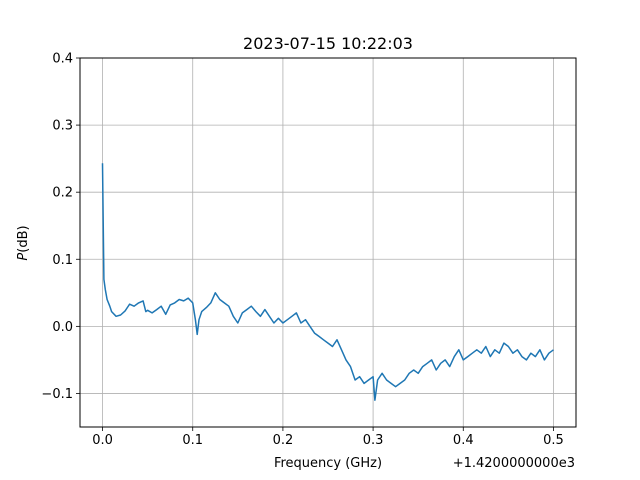 This screenshot has height=480, width=640. What do you see at coordinates (553, 440) in the screenshot?
I see `x-tick-label: 0.5` at bounding box center [553, 440].